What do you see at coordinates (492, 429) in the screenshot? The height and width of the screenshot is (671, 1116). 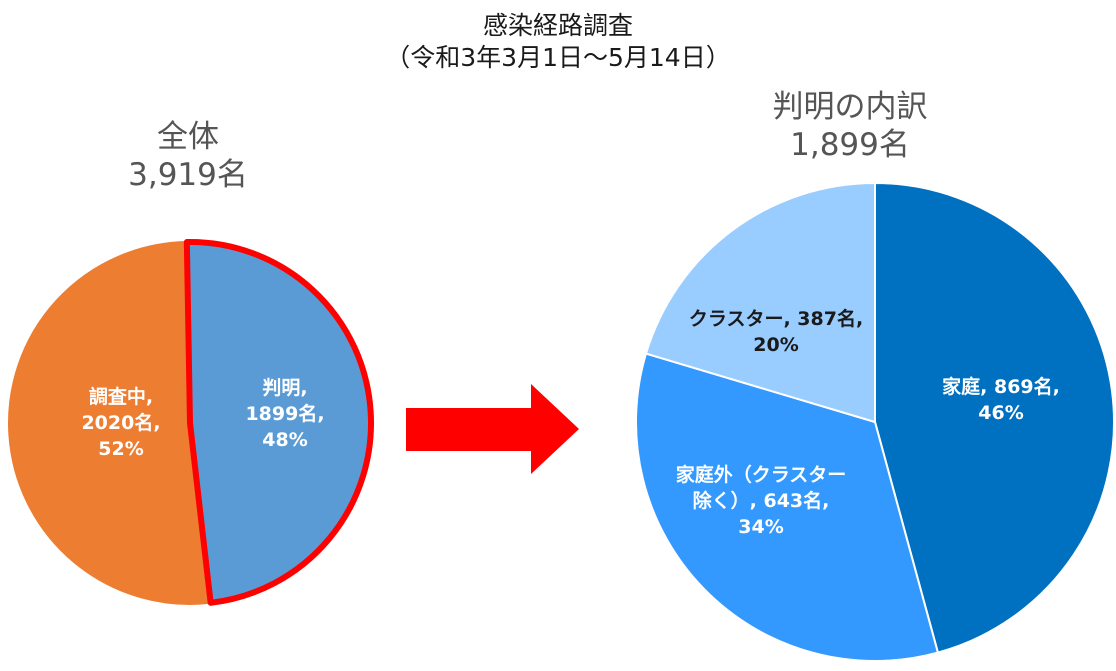 I see `right-arrow-icon` at bounding box center [492, 429].